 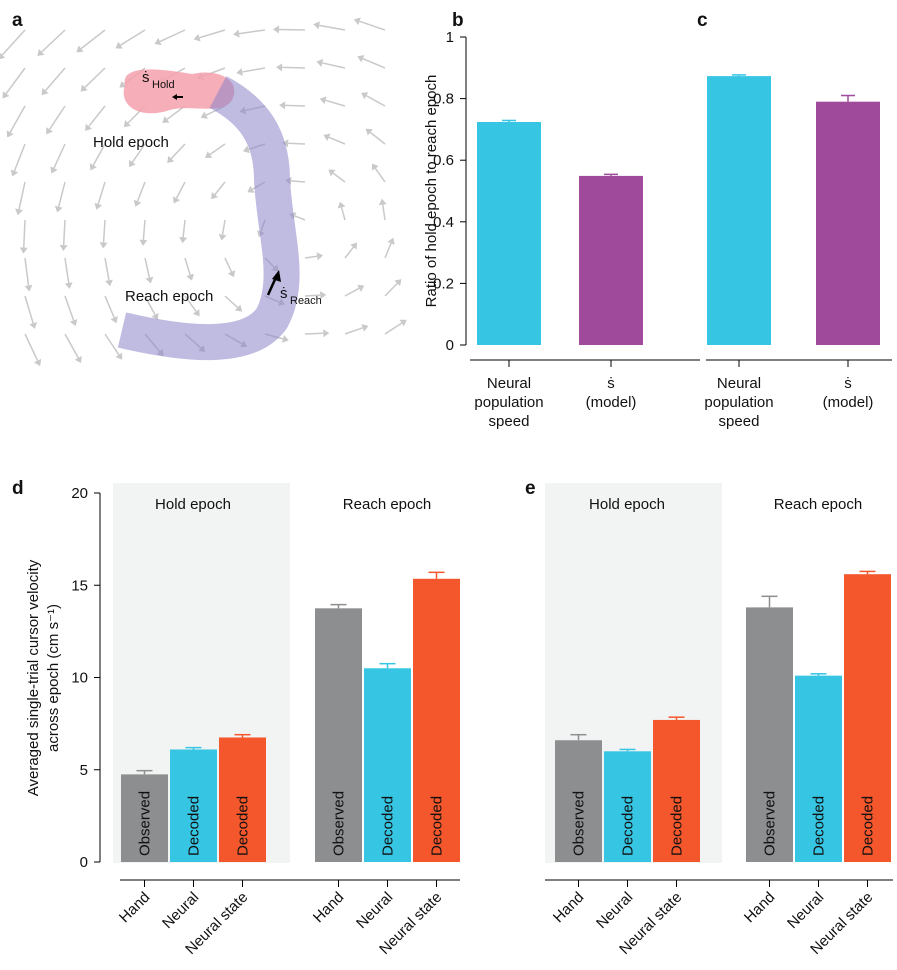 I want to click on y-axis-label: Ratio of hold epoch to reach epoch, so click(x=431, y=191).